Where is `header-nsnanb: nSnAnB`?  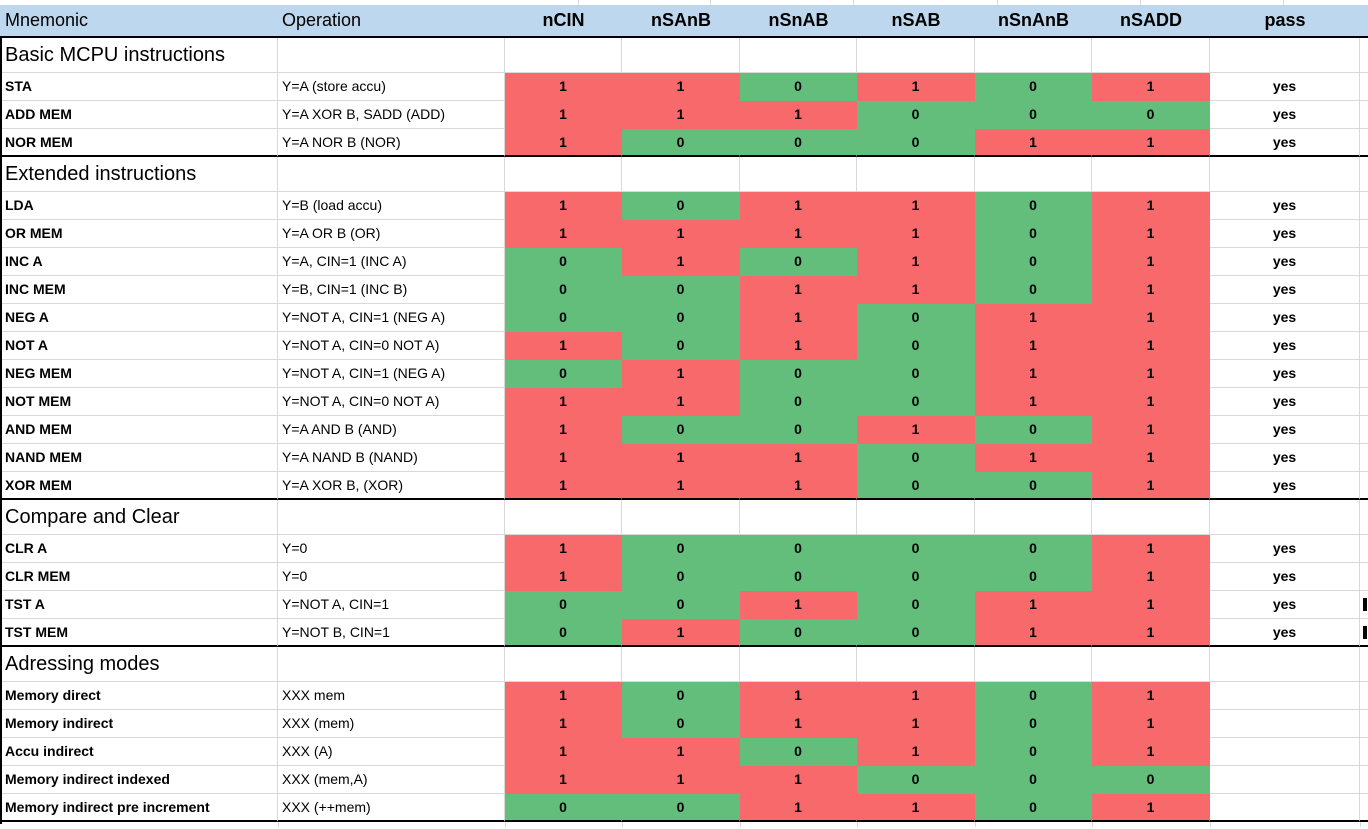 header-nsnanb: nSnAnB is located at coordinates (1033, 20).